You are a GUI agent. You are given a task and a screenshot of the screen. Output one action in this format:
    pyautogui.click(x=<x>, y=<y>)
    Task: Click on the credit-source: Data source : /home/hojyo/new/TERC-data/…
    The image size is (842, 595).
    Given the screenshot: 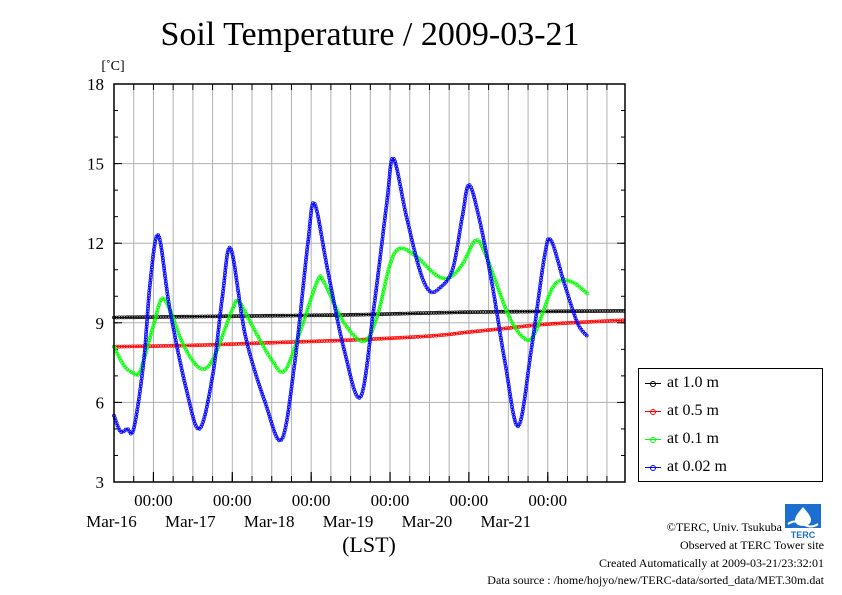 What is the action you would take?
    pyautogui.click(x=655, y=580)
    